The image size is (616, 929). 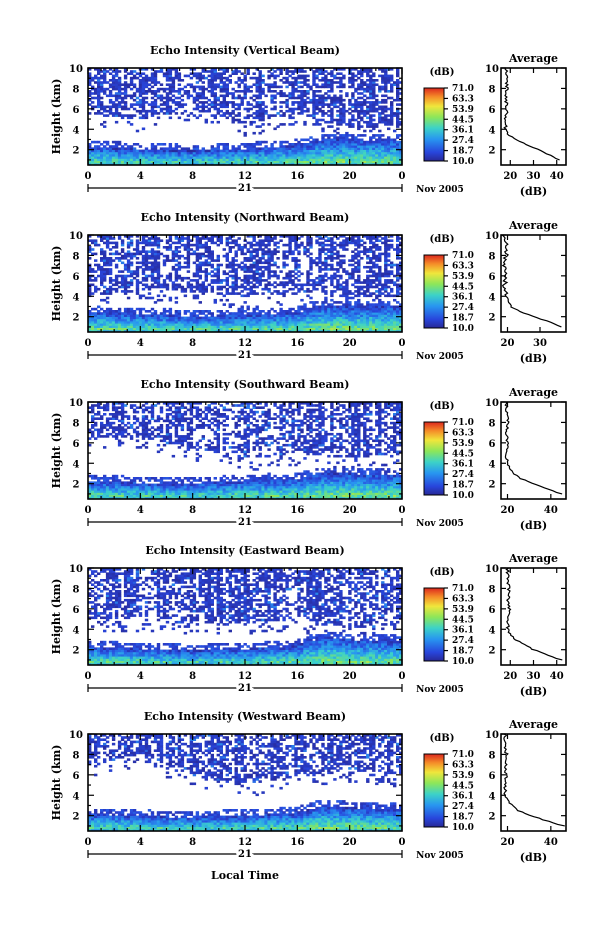 What do you see at coordinates (245, 875) in the screenshot?
I see `x-axis-label: Local Time` at bounding box center [245, 875].